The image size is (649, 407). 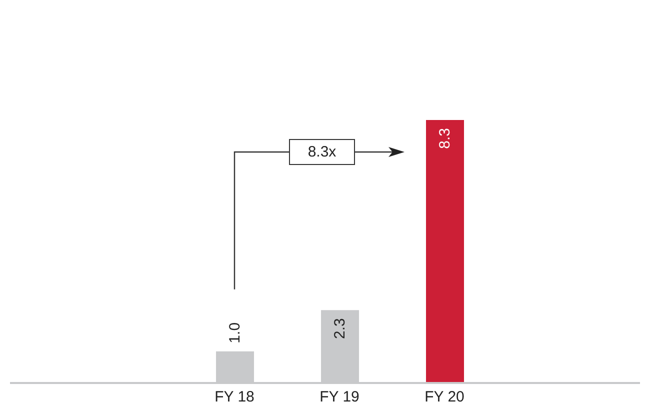 What do you see at coordinates (235, 333) in the screenshot?
I see `data-label: 1.0` at bounding box center [235, 333].